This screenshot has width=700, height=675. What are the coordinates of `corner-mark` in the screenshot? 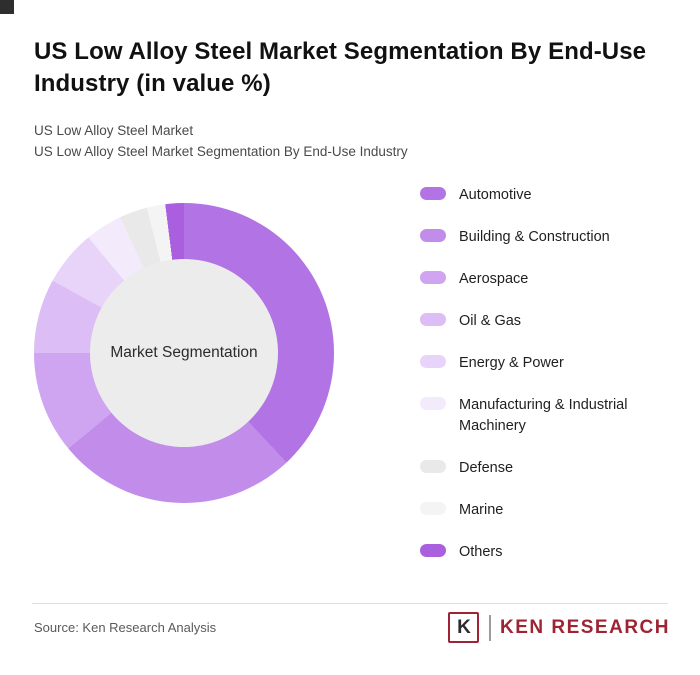 It's located at (7, 7).